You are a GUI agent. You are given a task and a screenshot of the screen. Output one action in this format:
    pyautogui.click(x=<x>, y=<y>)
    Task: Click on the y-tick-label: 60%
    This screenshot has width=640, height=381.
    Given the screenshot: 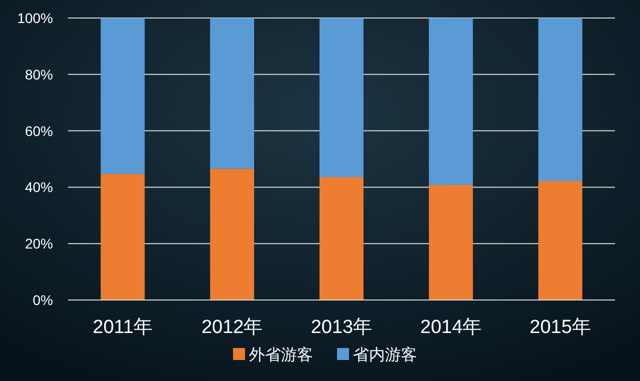 What is the action you would take?
    pyautogui.click(x=38, y=130)
    